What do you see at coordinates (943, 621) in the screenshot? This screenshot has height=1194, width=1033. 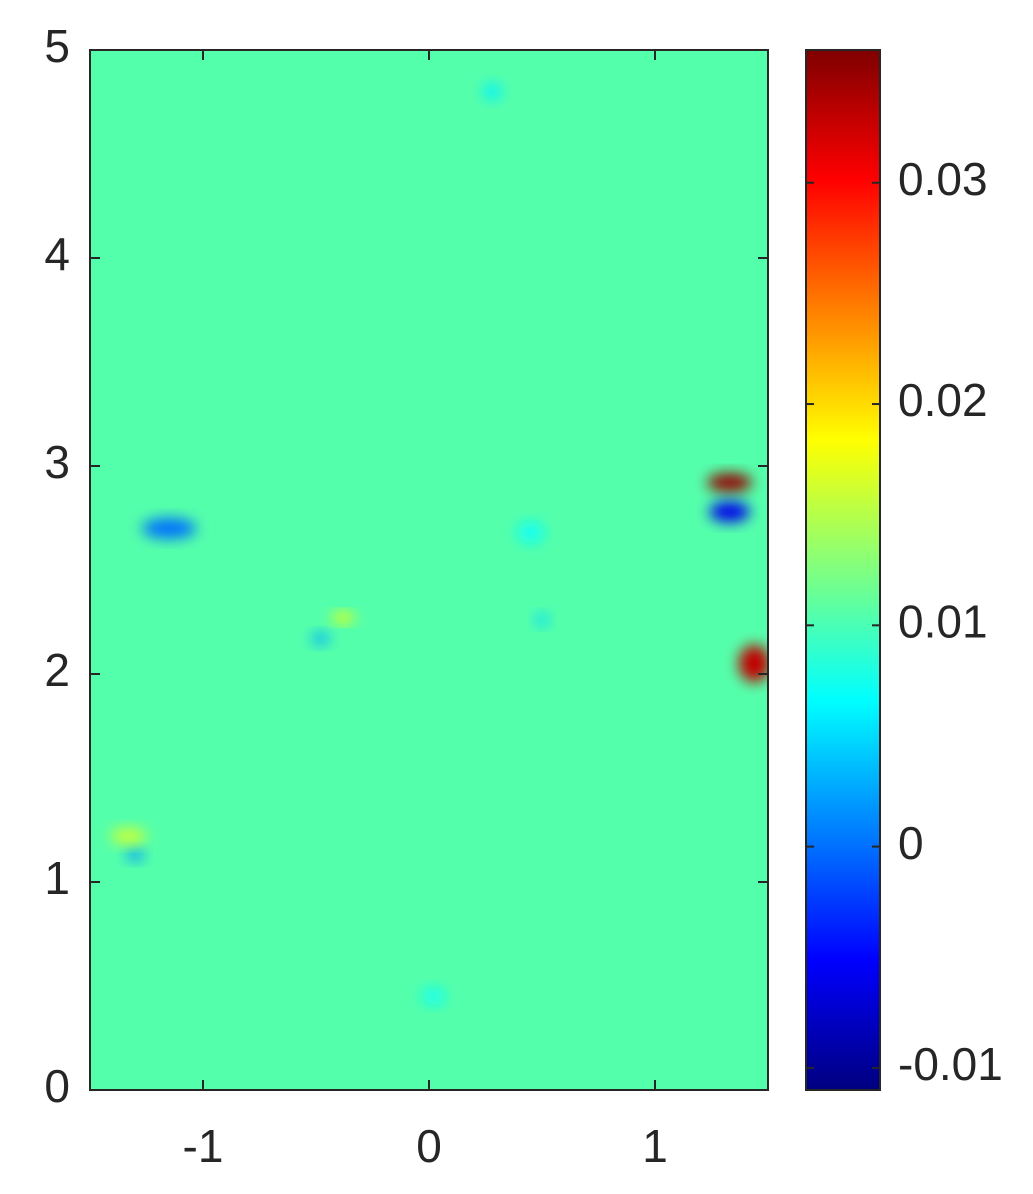 I see `colorbar-tick-label: 0.01` at bounding box center [943, 621].